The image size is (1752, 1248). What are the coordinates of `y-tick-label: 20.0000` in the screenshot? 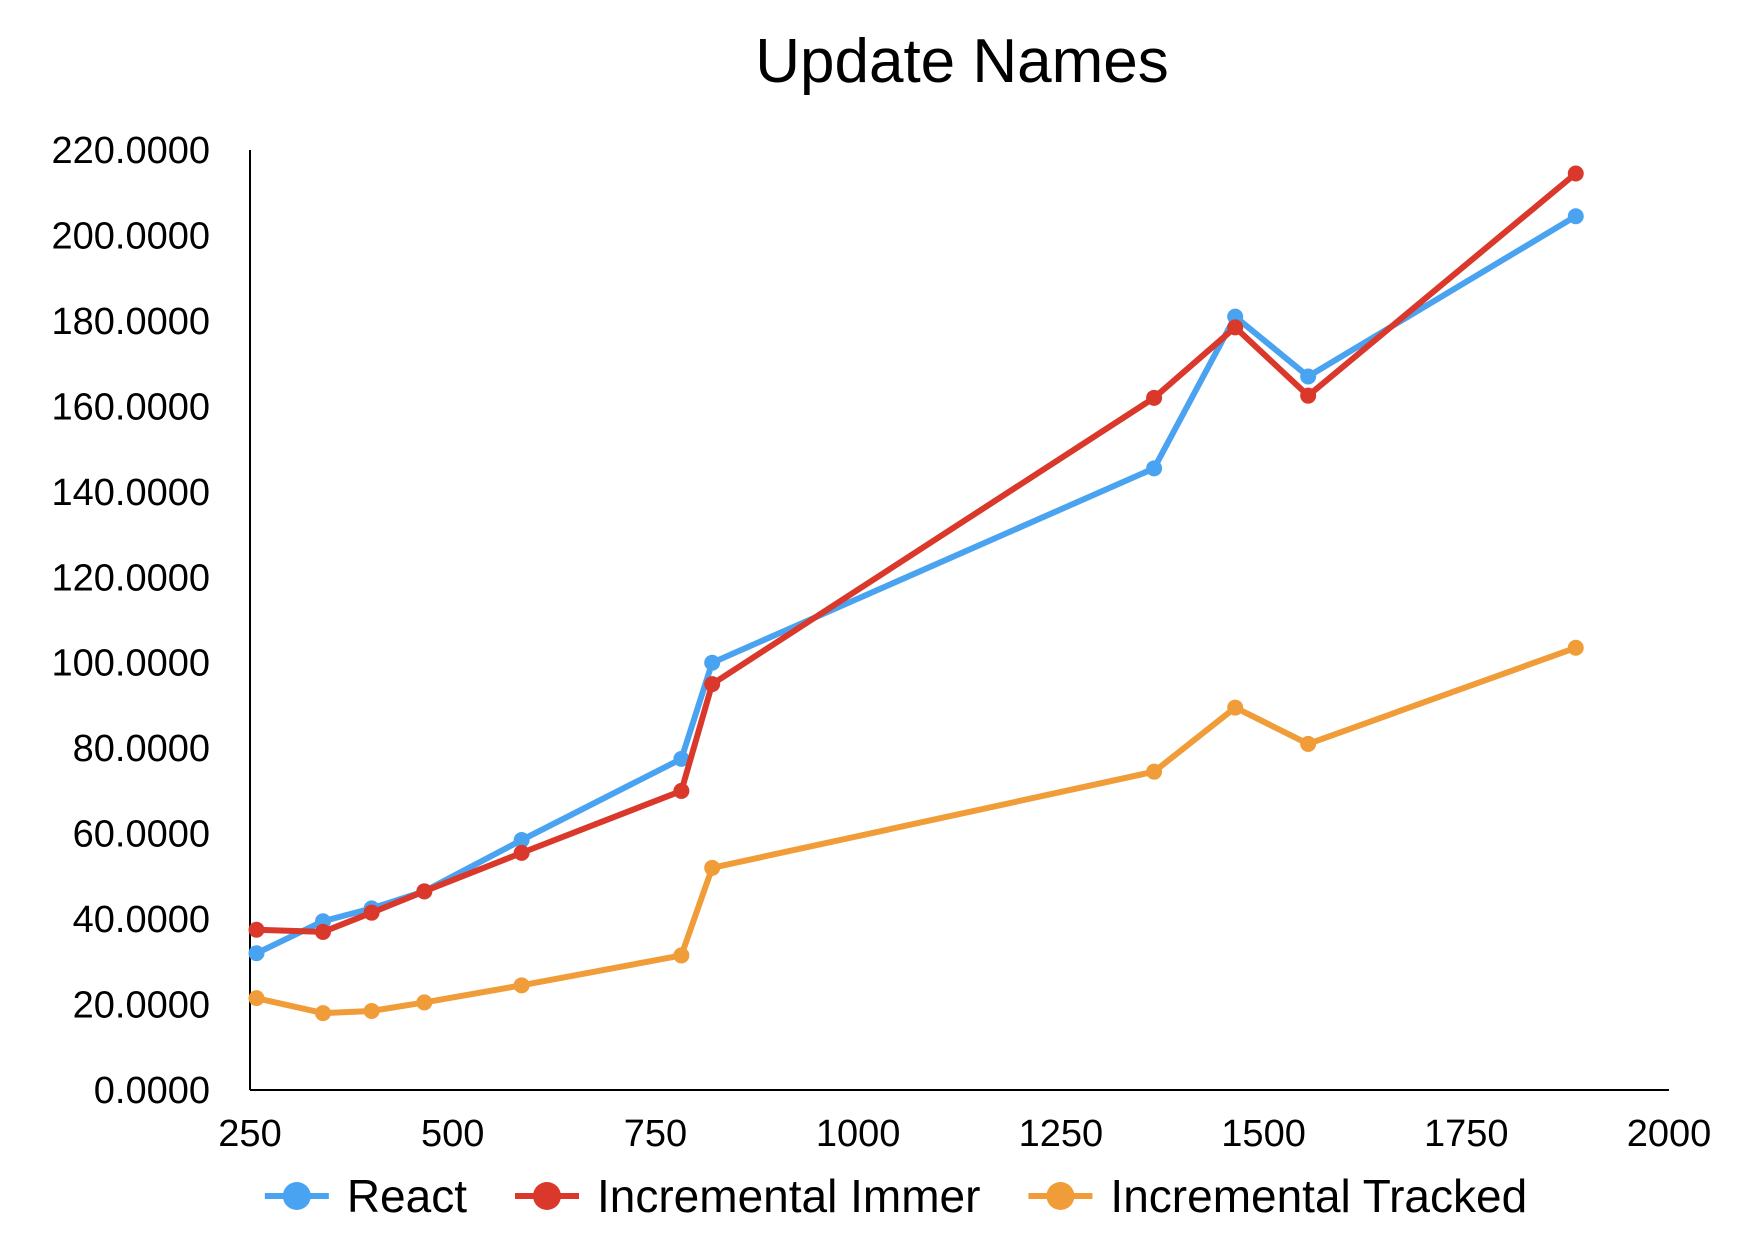 It's located at (141, 1006).